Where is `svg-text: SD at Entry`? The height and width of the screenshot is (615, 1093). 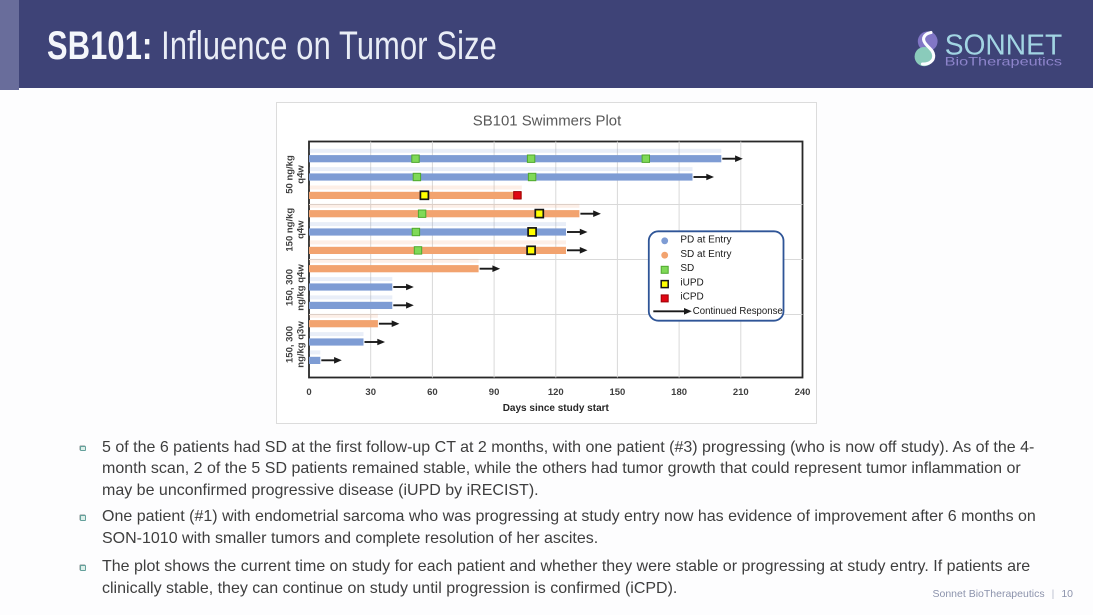
svg-text: SD at Entry is located at coordinates (705, 254).